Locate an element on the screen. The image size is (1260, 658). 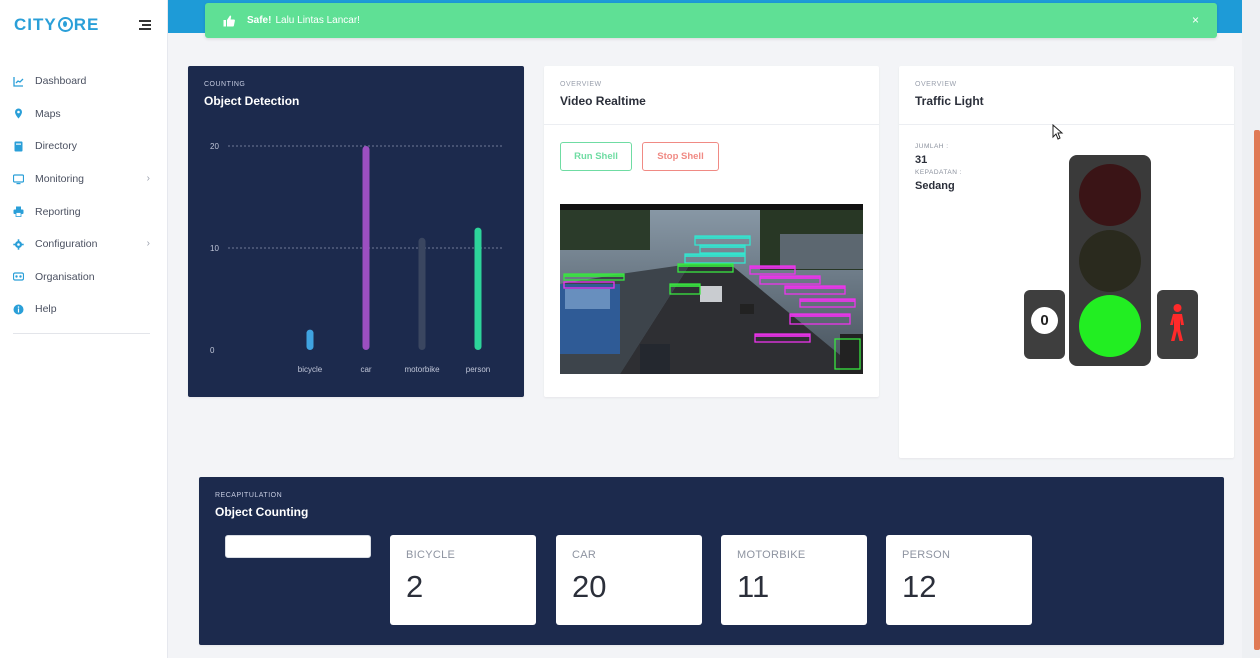
stat-value: 2 is located at coordinates (415, 586).